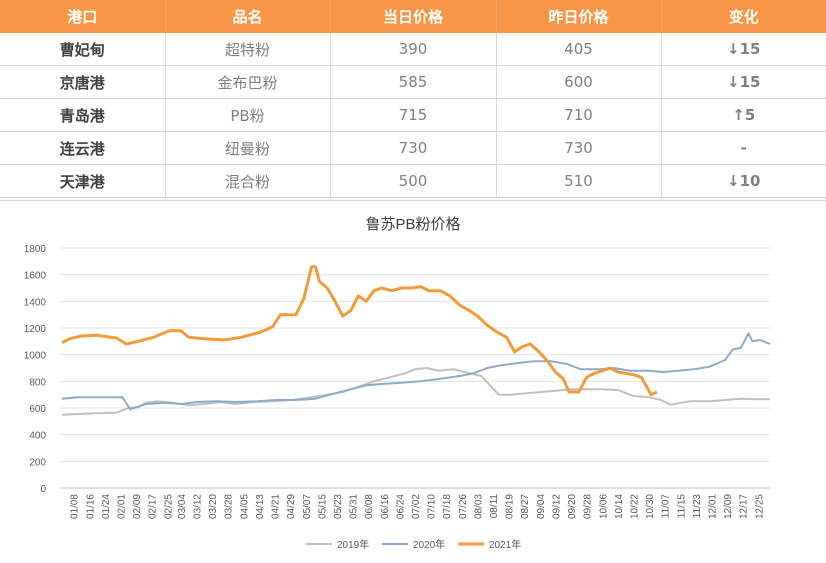  What do you see at coordinates (137, 506) in the screenshot?
I see `x-tick-label: 02/09` at bounding box center [137, 506].